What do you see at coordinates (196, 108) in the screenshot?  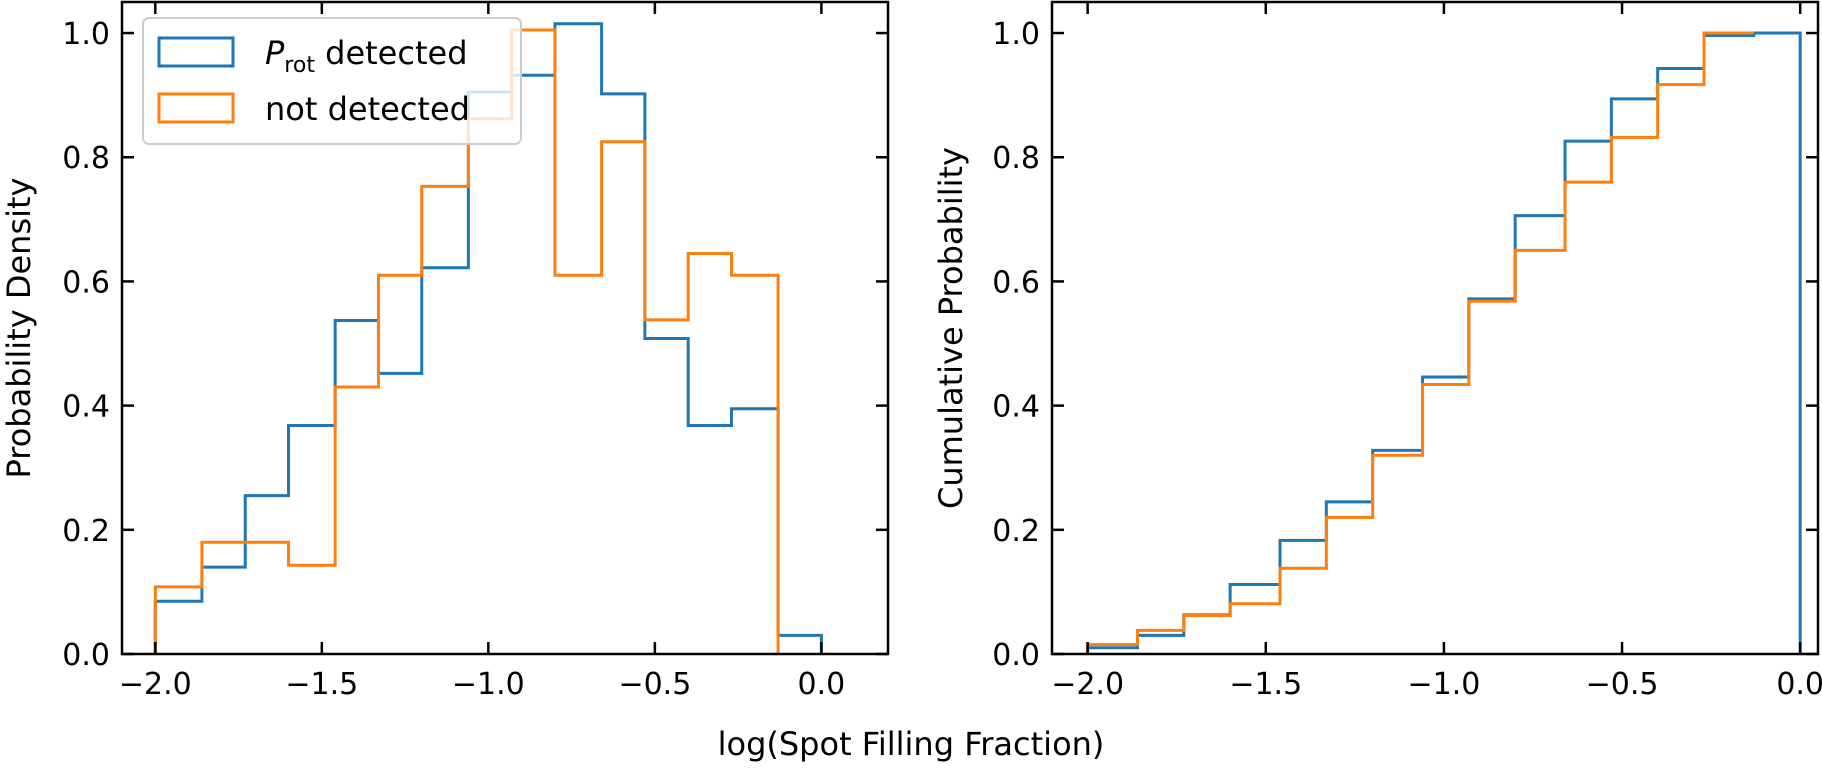 I see `legend-swatch-not_detected` at bounding box center [196, 108].